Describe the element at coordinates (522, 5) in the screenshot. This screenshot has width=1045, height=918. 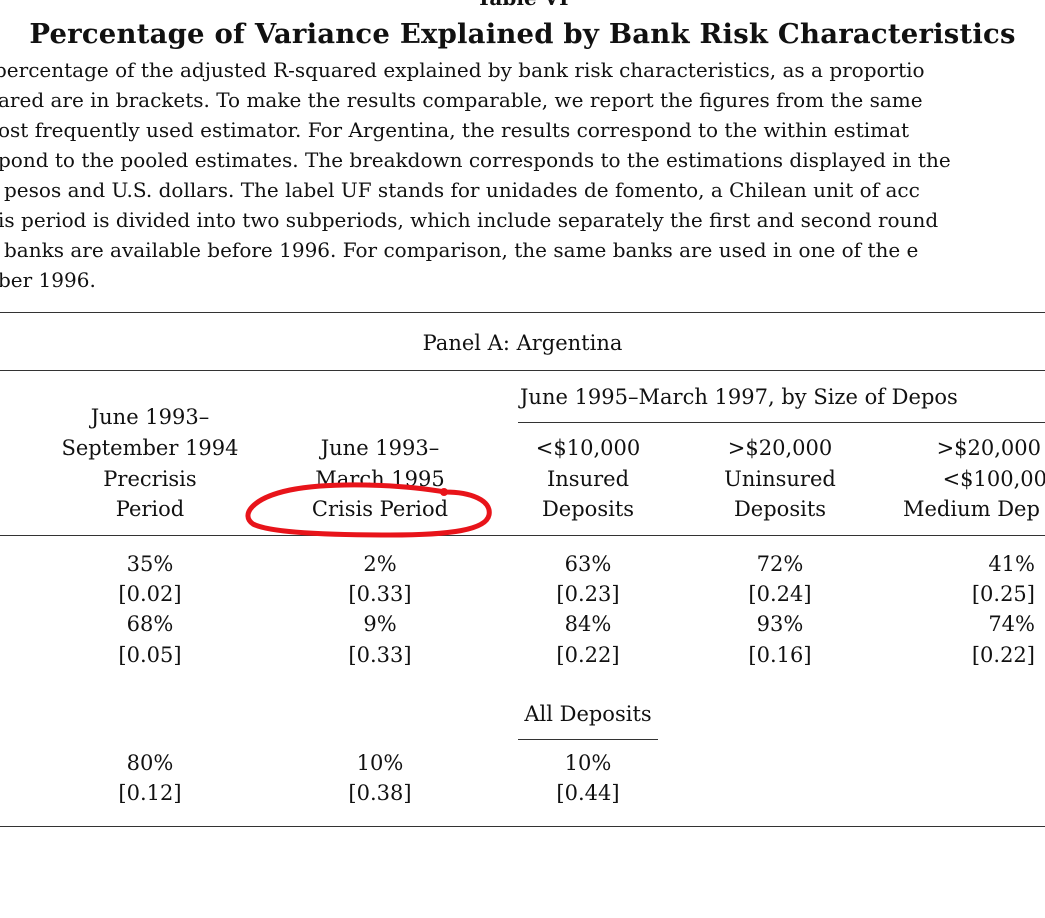
I see `table-number: Table VI` at that location.